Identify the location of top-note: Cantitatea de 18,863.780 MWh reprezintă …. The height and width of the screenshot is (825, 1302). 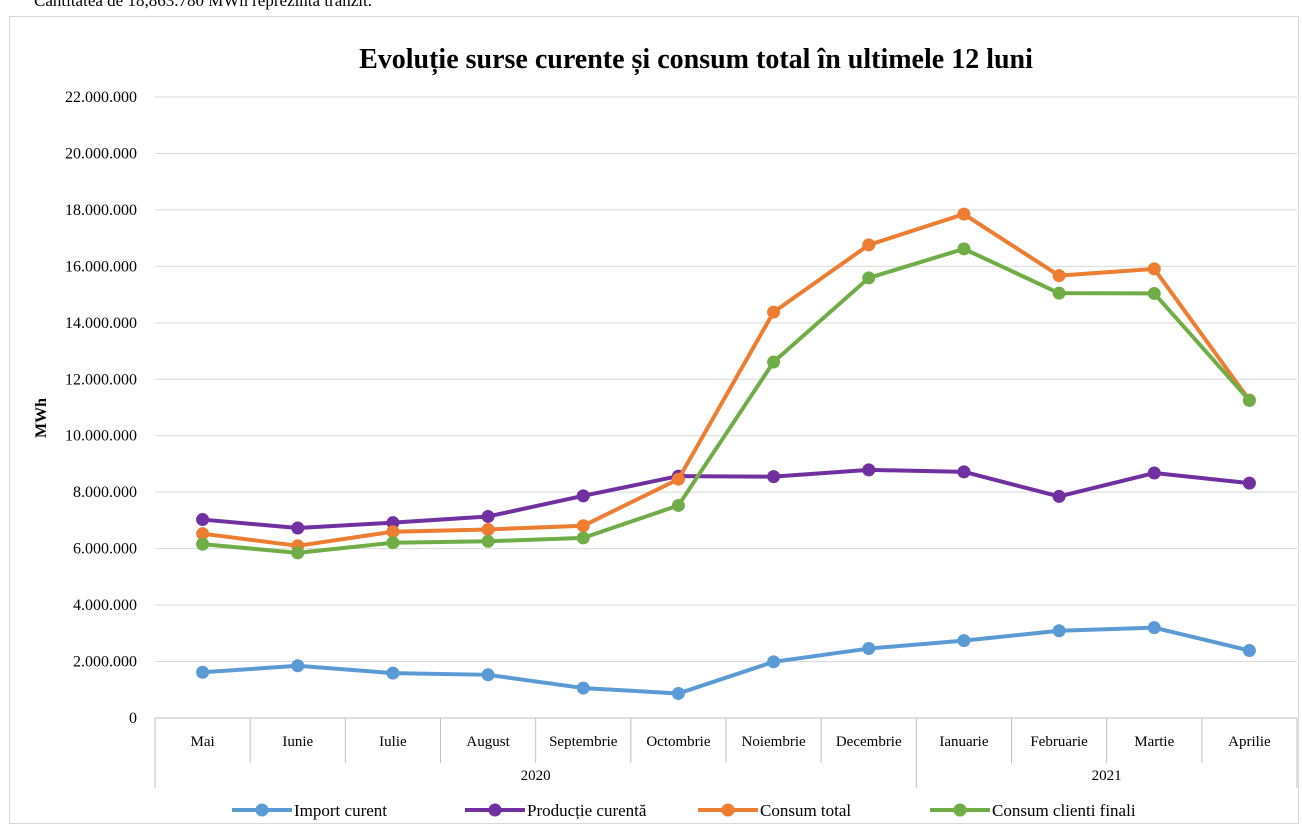
(203, 5).